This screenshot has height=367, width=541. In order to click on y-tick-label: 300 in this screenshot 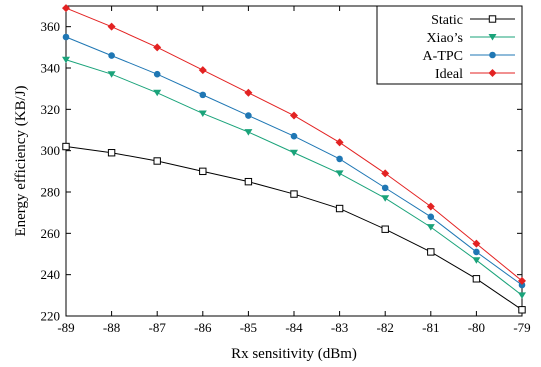, I will do `click(51, 150)`.